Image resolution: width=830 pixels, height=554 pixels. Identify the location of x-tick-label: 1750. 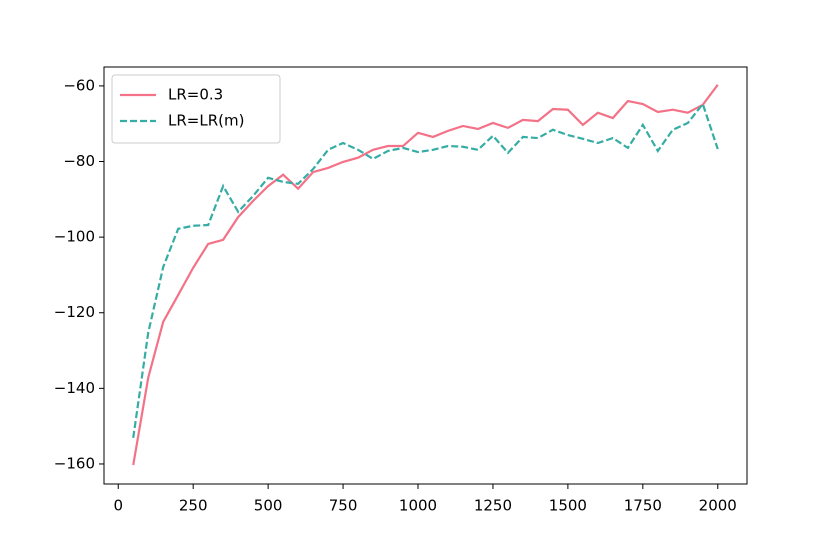
(643, 506).